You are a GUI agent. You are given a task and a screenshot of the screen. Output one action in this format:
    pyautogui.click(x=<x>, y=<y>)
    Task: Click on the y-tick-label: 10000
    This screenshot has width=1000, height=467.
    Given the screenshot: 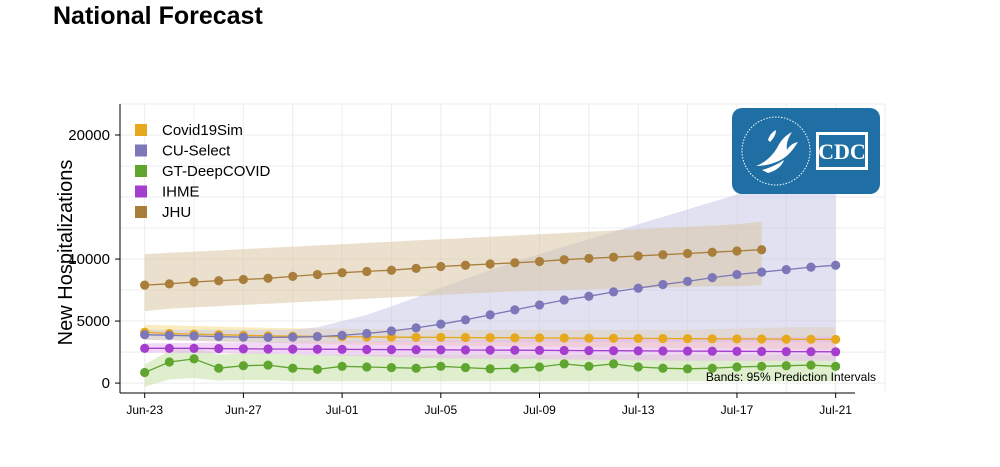 What is the action you would take?
    pyautogui.click(x=89, y=259)
    